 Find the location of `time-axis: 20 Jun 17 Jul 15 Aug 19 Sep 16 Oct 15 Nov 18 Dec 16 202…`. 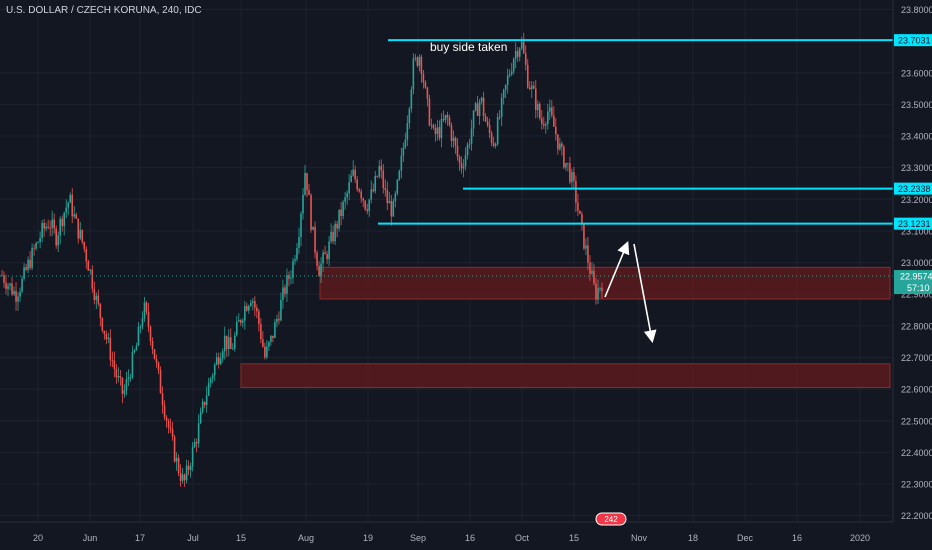

time-axis: 20 Jun 17 Jul 15 Aug 19 Sep 16 Oct 15 Nov 18 Dec 16 202… is located at coordinates (446, 527).